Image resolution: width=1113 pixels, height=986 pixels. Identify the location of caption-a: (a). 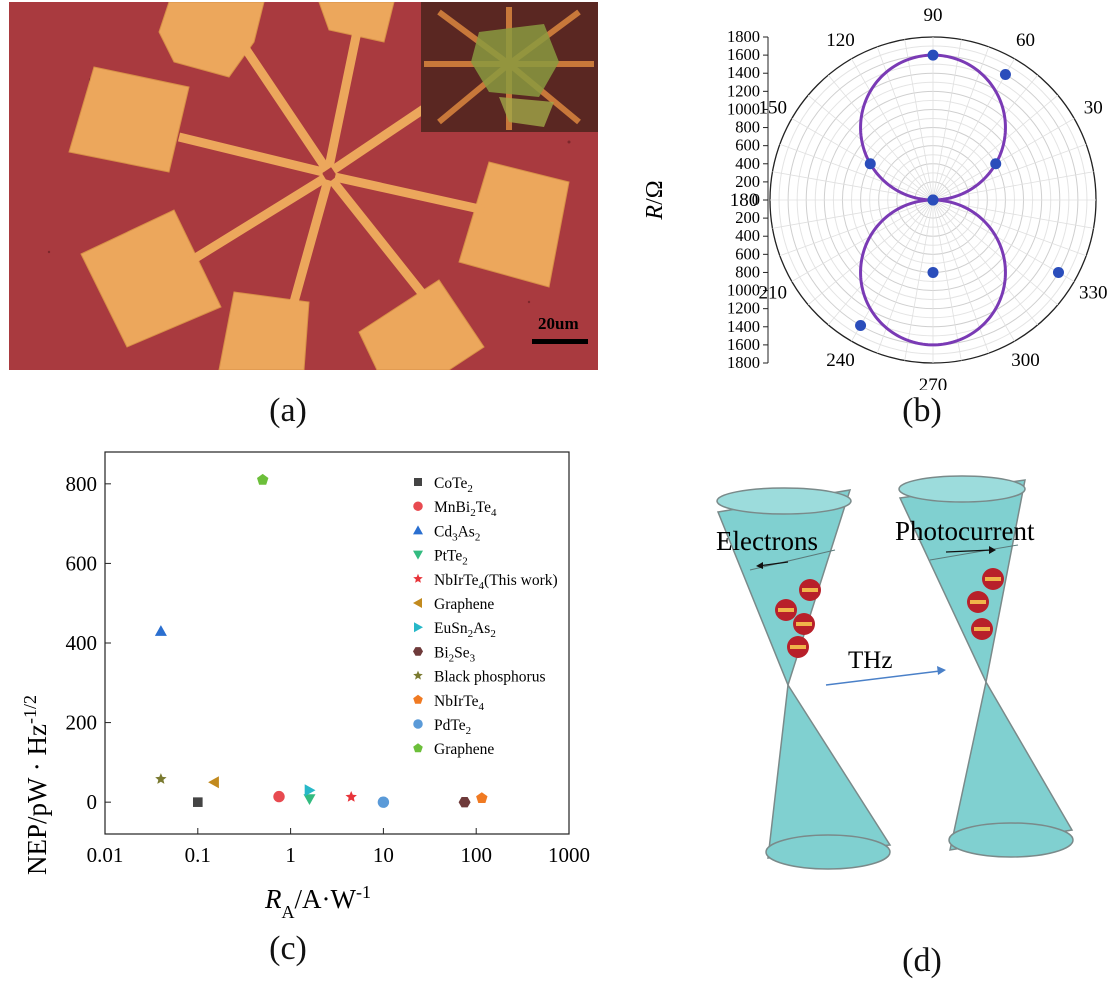
(288, 410).